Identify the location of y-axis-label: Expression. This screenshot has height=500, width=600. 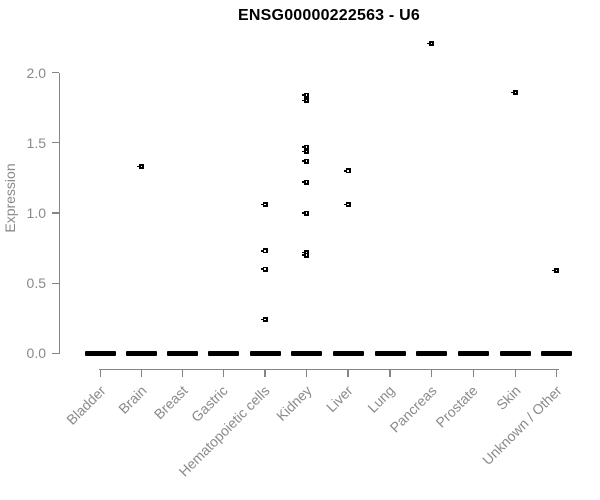
(10, 198).